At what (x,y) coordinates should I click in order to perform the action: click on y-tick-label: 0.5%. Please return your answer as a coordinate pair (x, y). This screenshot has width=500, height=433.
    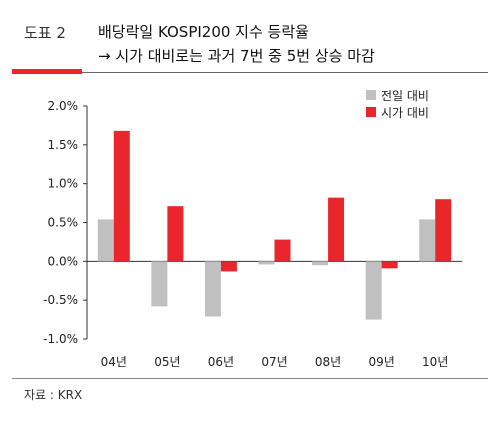
    Looking at the image, I should click on (63, 223).